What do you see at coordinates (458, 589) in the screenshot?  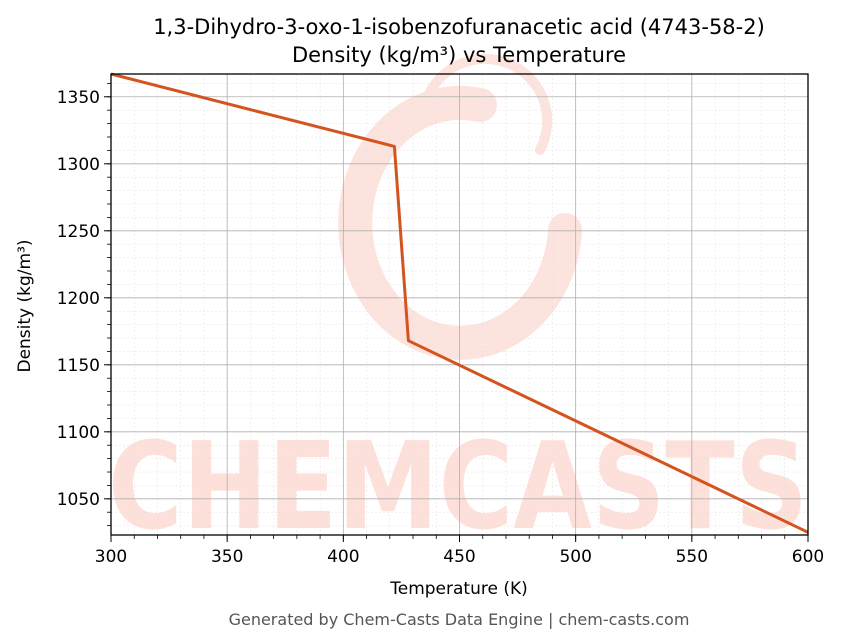 I see `x-axis-label: Temperature (K)` at bounding box center [458, 589].